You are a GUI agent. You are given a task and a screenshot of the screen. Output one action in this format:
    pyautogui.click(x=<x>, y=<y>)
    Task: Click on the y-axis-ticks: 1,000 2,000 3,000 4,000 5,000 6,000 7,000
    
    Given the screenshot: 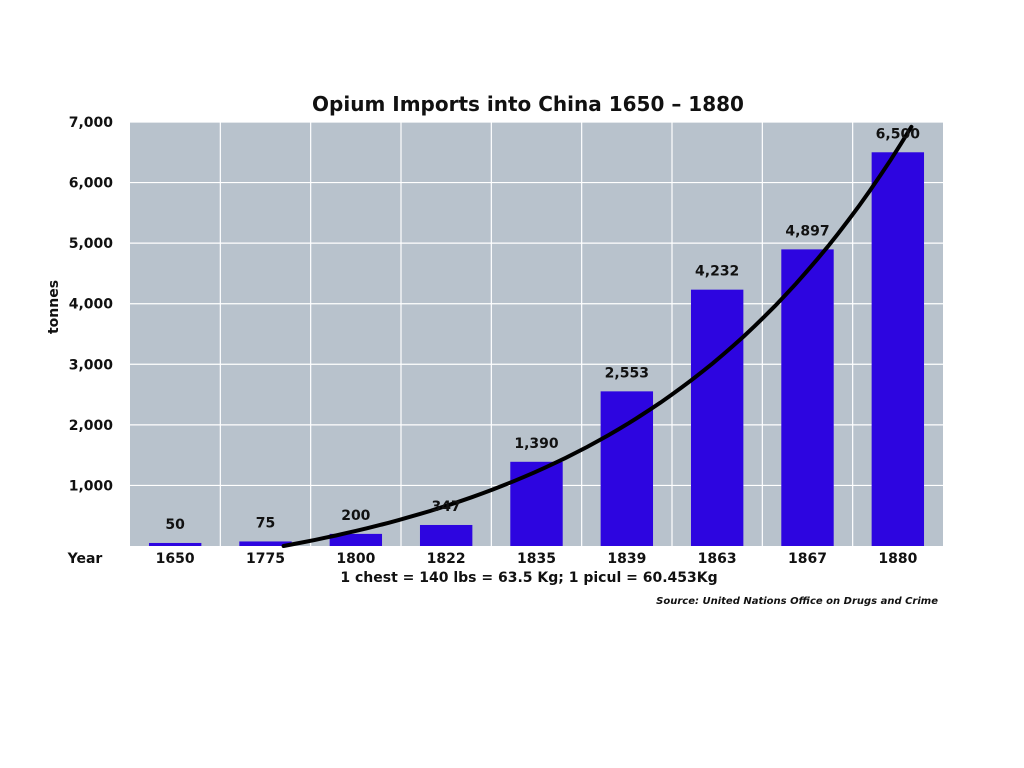 What is the action you would take?
    pyautogui.click(x=91, y=304)
    